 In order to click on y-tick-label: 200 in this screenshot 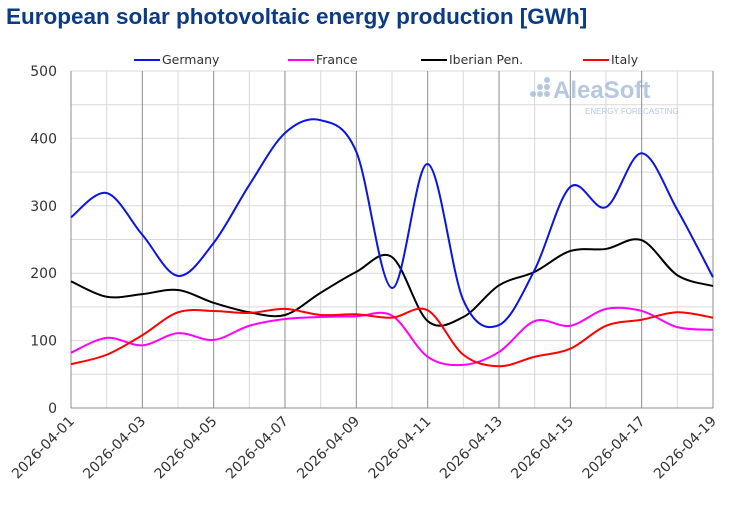, I will do `click(43, 274)`.